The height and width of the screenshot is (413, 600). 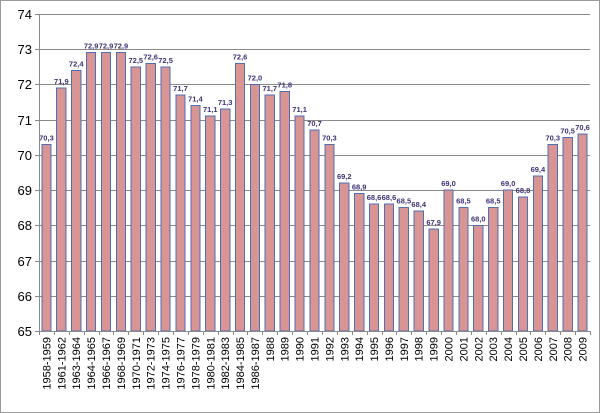 I want to click on y-tick-label: 65, so click(x=25, y=331).